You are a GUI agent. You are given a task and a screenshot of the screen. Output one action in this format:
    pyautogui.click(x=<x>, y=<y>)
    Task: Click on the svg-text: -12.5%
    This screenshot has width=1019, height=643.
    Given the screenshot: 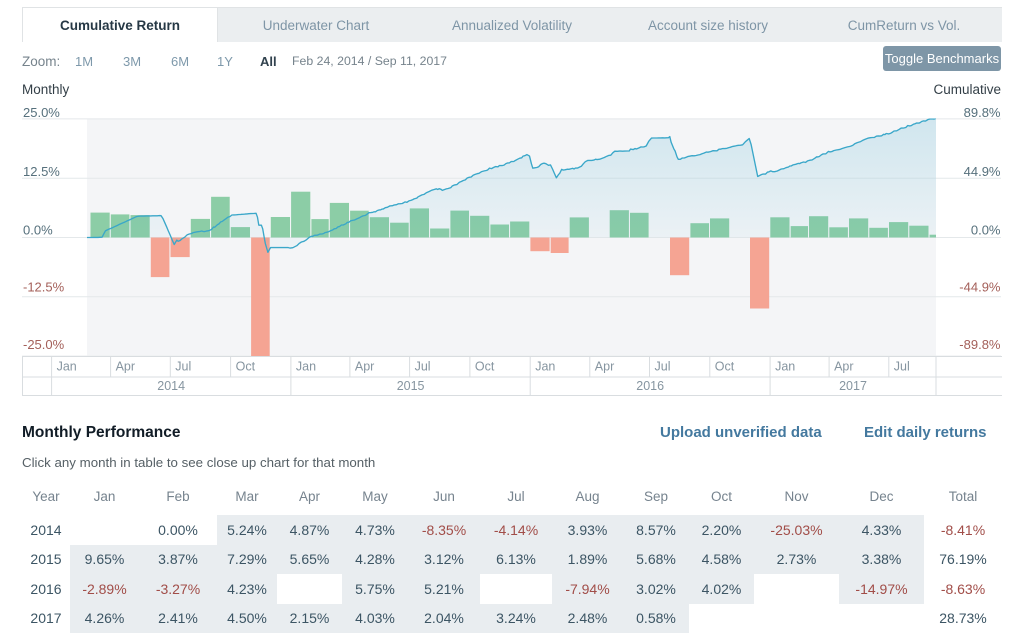 What is the action you would take?
    pyautogui.click(x=44, y=286)
    